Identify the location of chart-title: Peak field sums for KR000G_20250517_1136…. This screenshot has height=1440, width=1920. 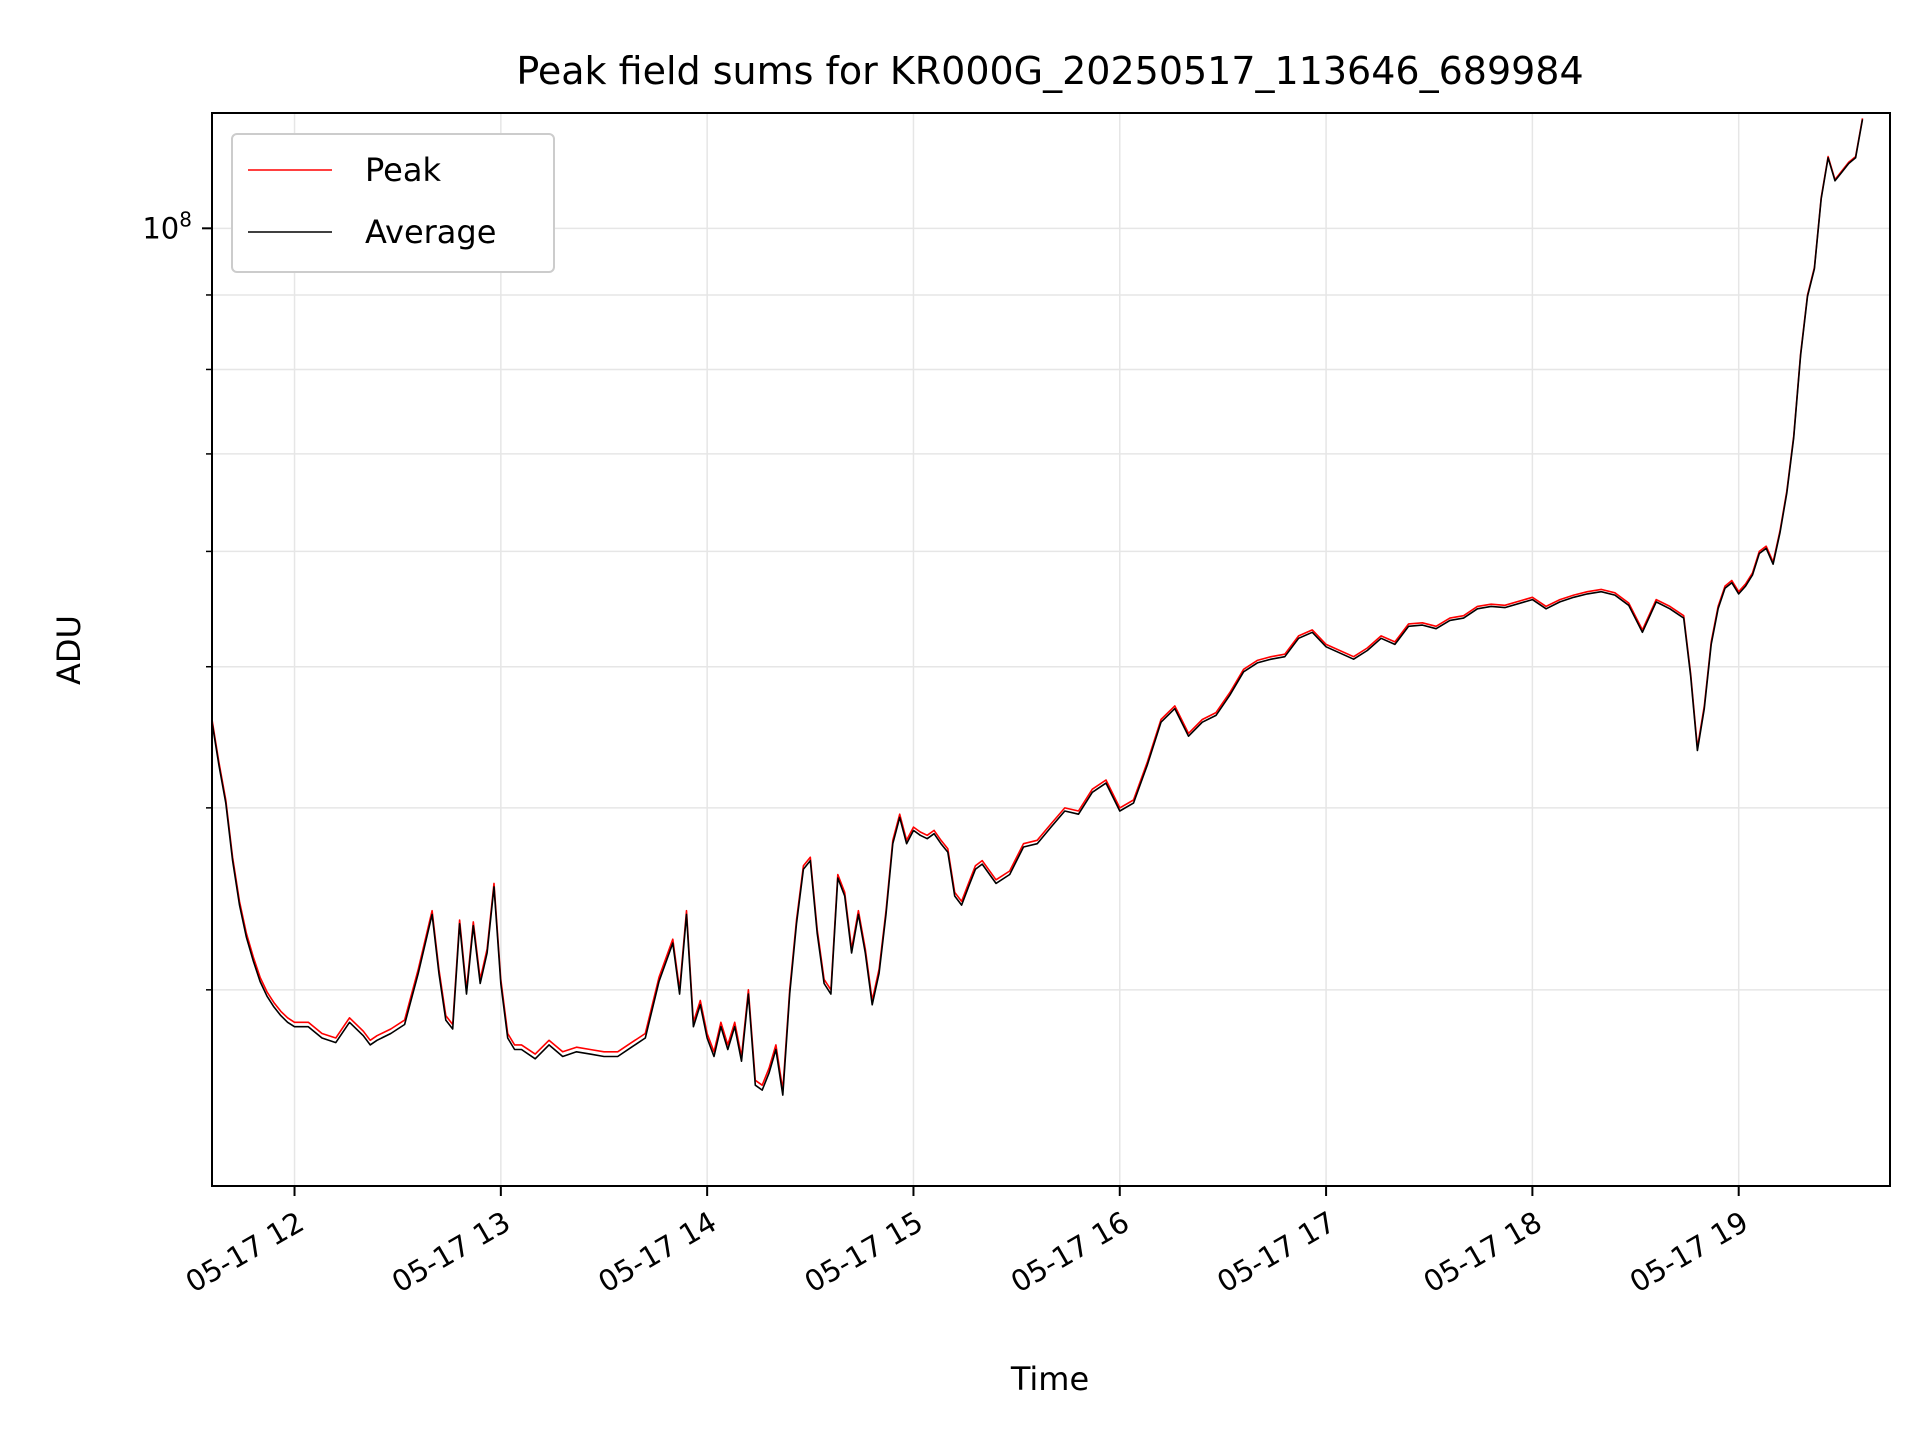
(1049, 71).